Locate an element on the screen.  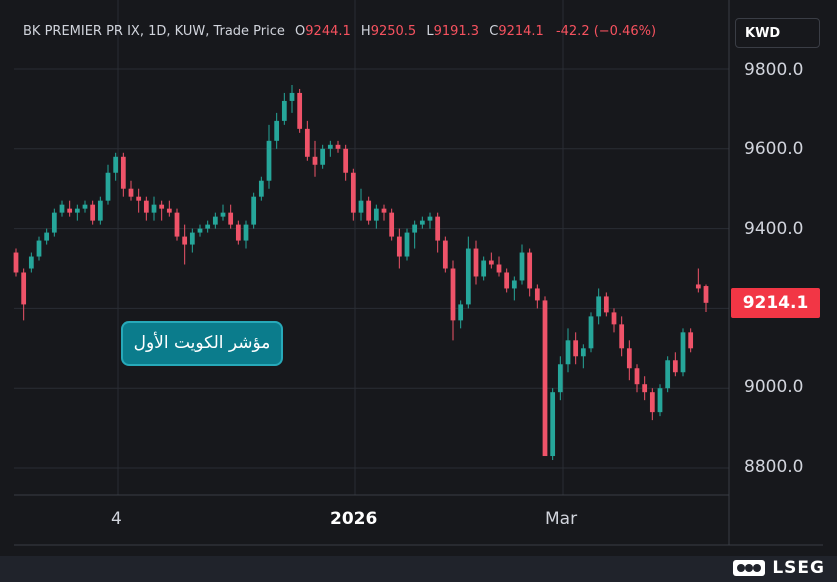
last-price-tag: 9214.1 is located at coordinates (775, 303).